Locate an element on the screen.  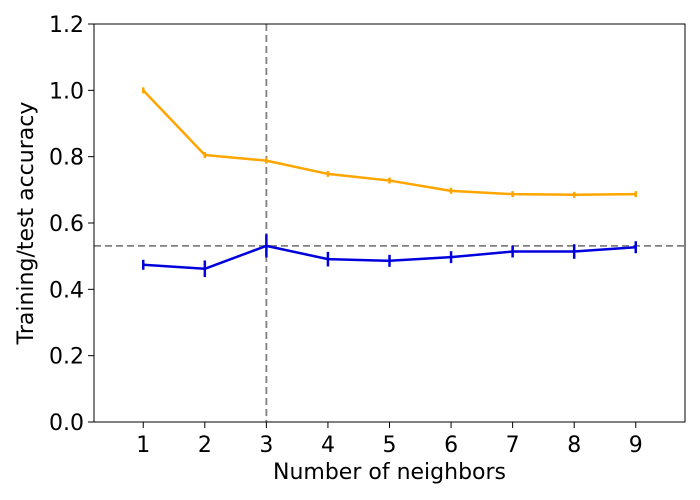
x-tick-label: 3 is located at coordinates (266, 445).